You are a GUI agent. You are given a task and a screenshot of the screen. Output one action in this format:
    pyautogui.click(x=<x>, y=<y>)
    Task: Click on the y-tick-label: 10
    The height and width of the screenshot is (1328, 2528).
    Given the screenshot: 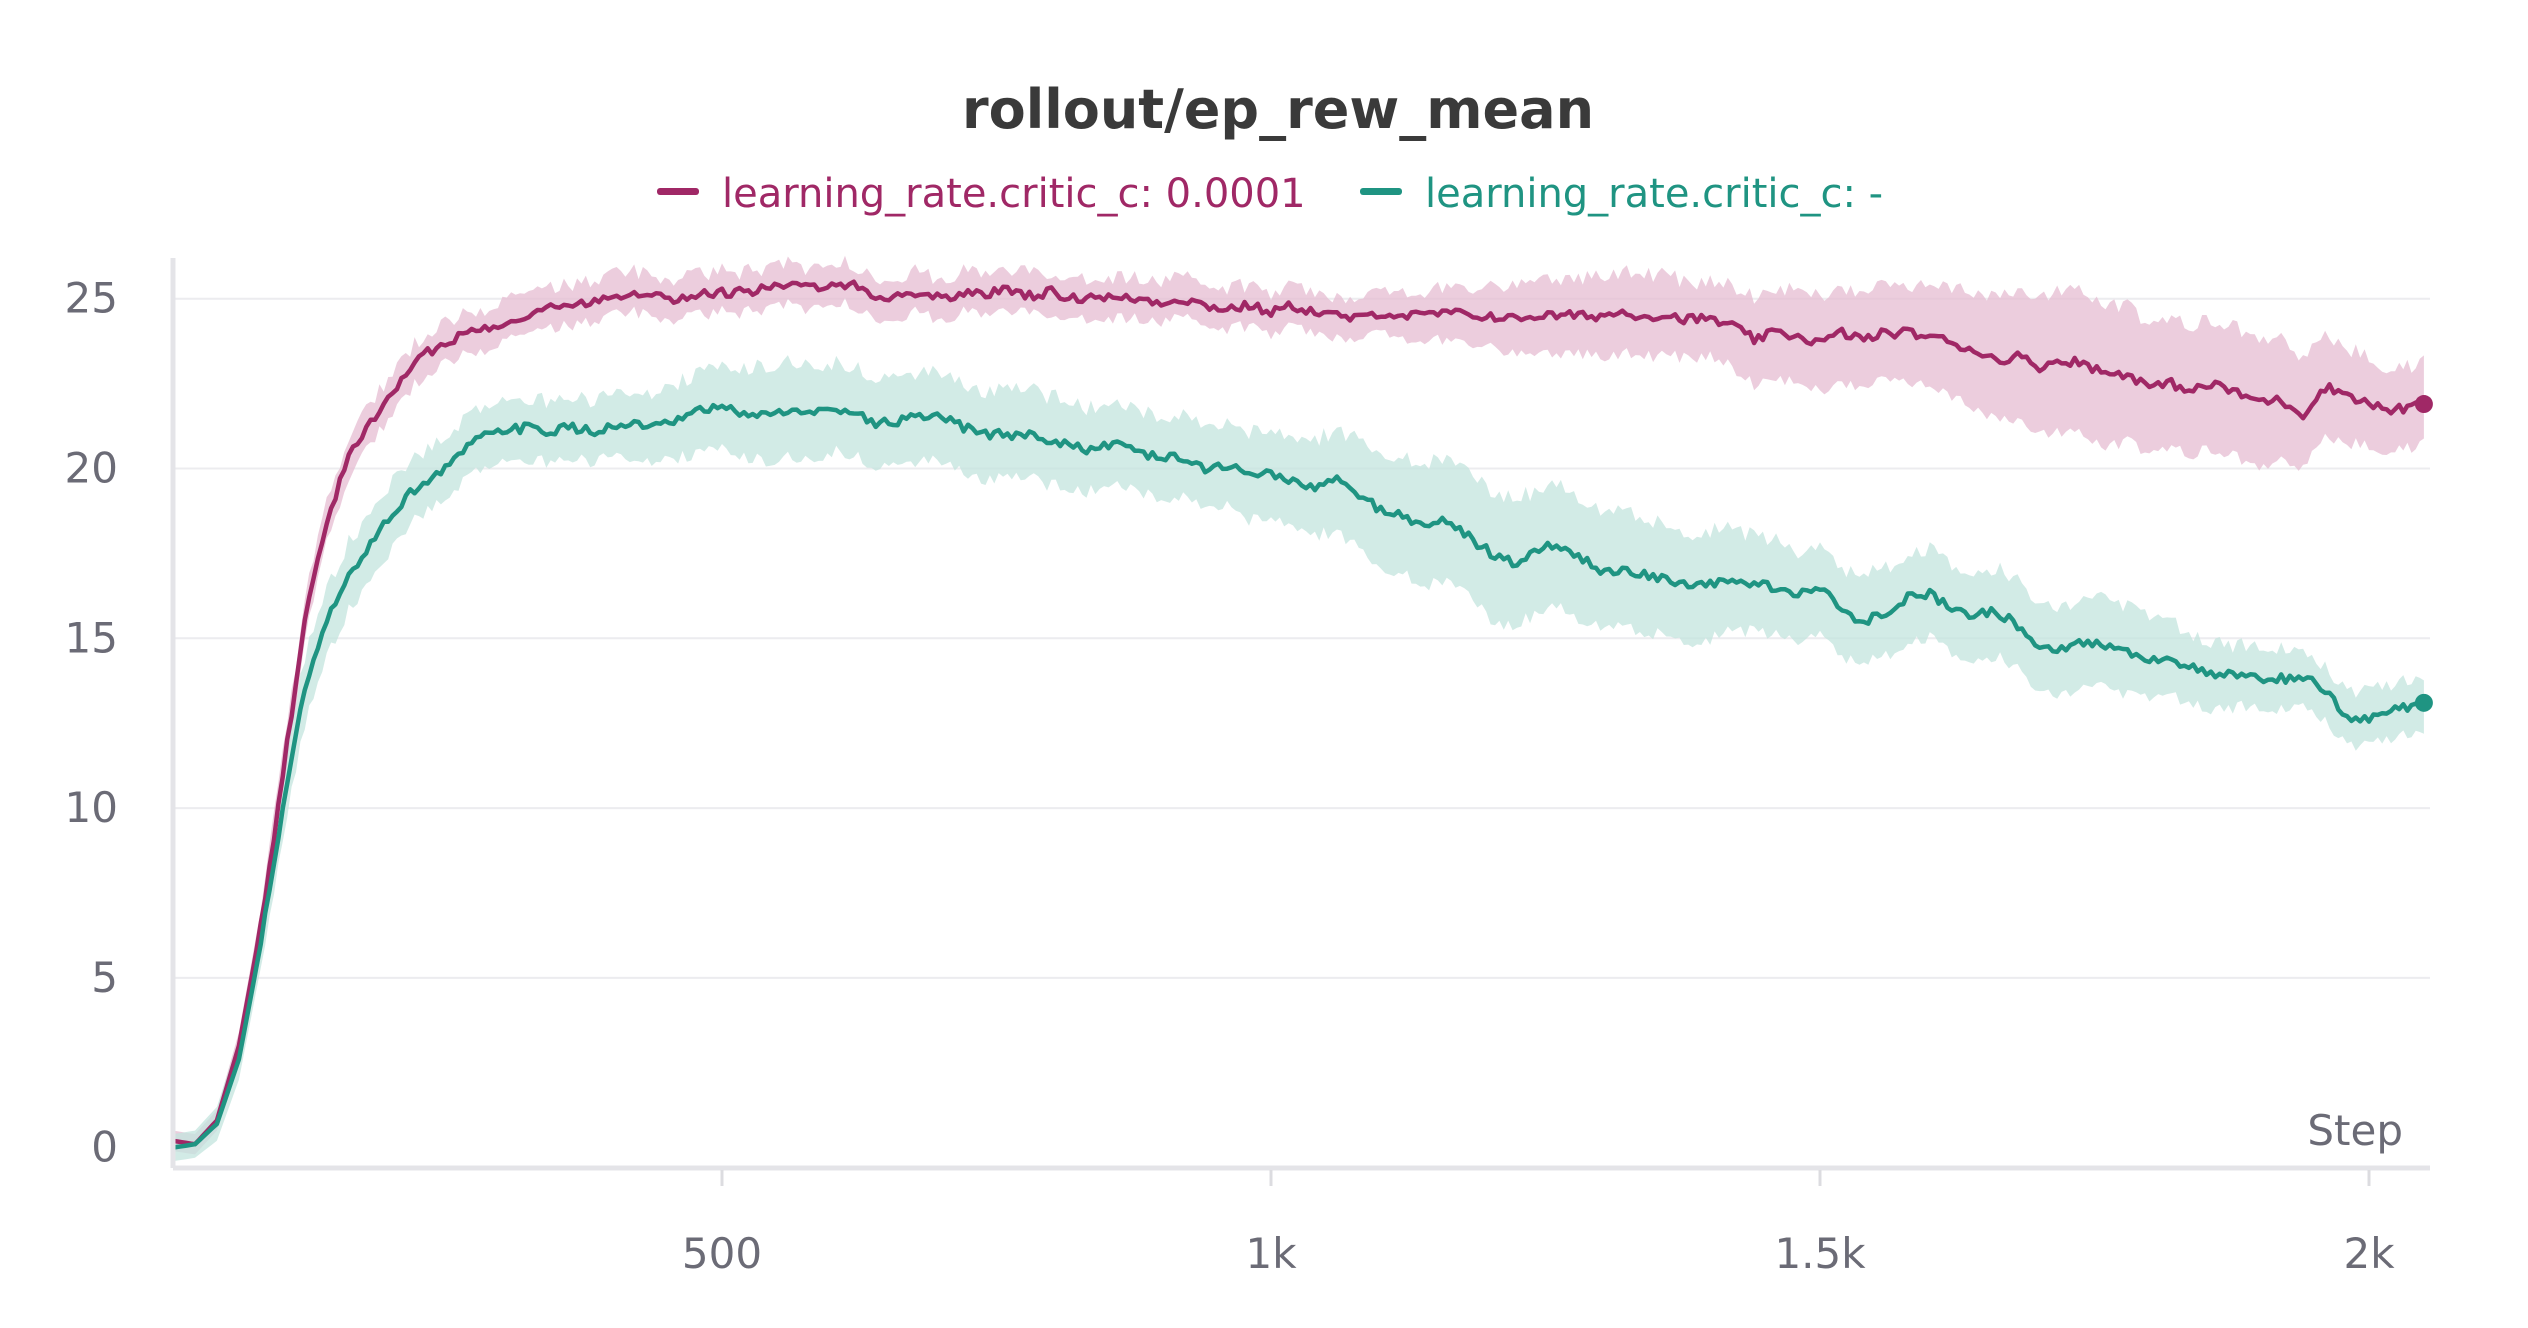 What is the action you would take?
    pyautogui.click(x=91, y=807)
    